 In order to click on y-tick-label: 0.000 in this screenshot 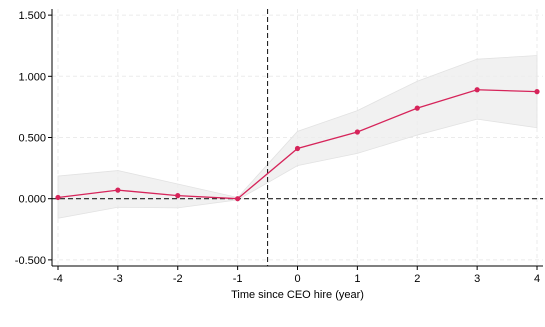, I will do `click(32, 200)`.